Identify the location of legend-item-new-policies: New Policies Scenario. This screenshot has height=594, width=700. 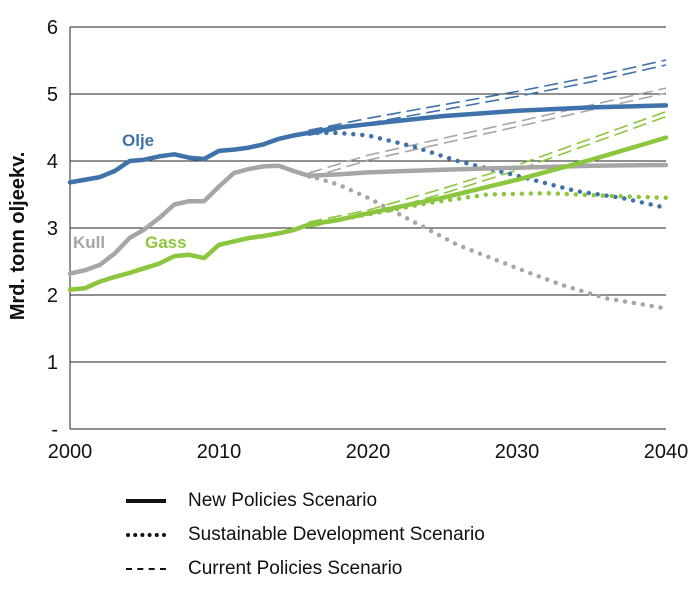
(305, 501).